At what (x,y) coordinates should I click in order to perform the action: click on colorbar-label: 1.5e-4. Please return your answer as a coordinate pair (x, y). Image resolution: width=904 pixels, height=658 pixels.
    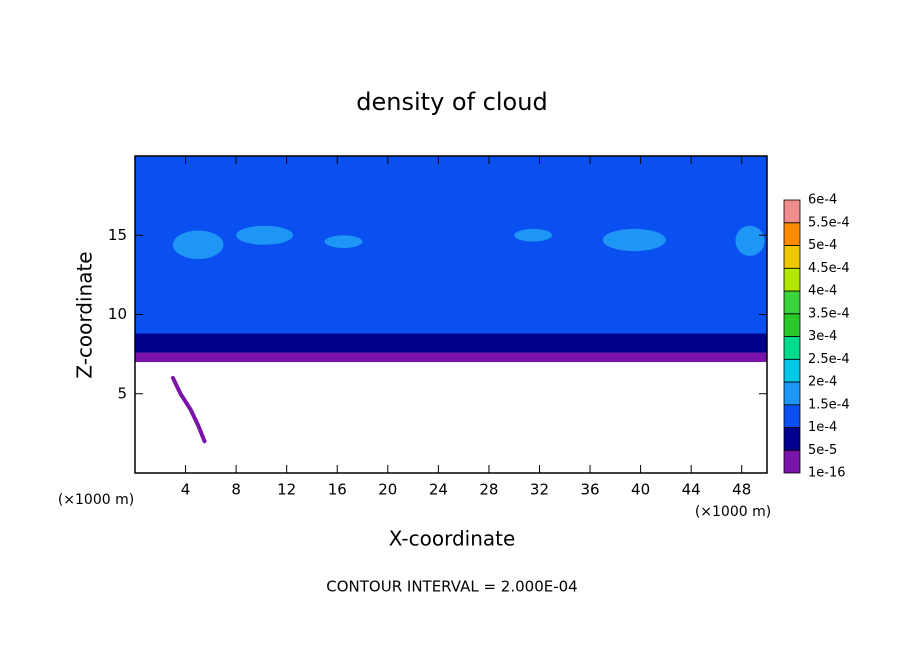
    Looking at the image, I should click on (829, 404).